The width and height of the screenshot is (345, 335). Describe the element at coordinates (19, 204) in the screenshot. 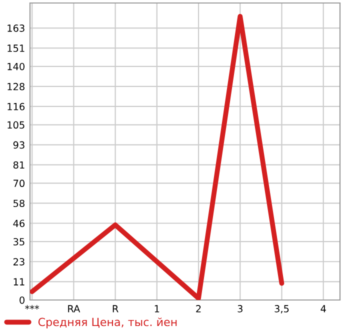

I see `y-tick-label: 58` at that location.